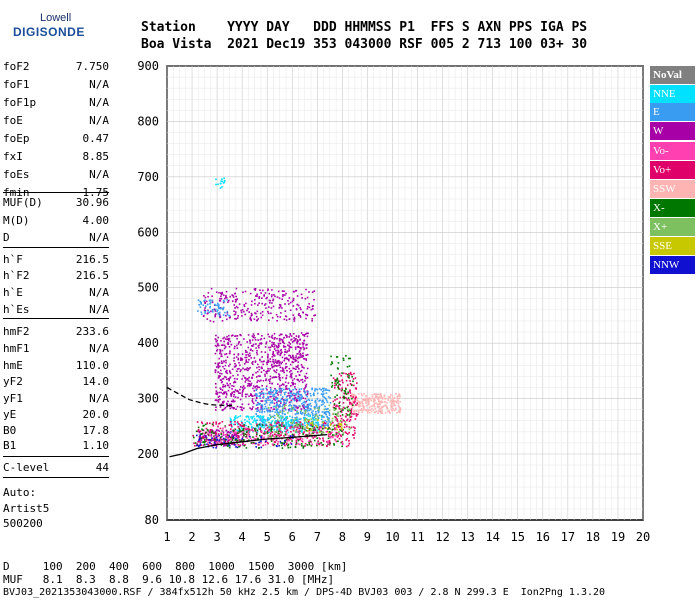 This screenshot has height=600, width=700. I want to click on param-label: M(D), so click(16, 220).